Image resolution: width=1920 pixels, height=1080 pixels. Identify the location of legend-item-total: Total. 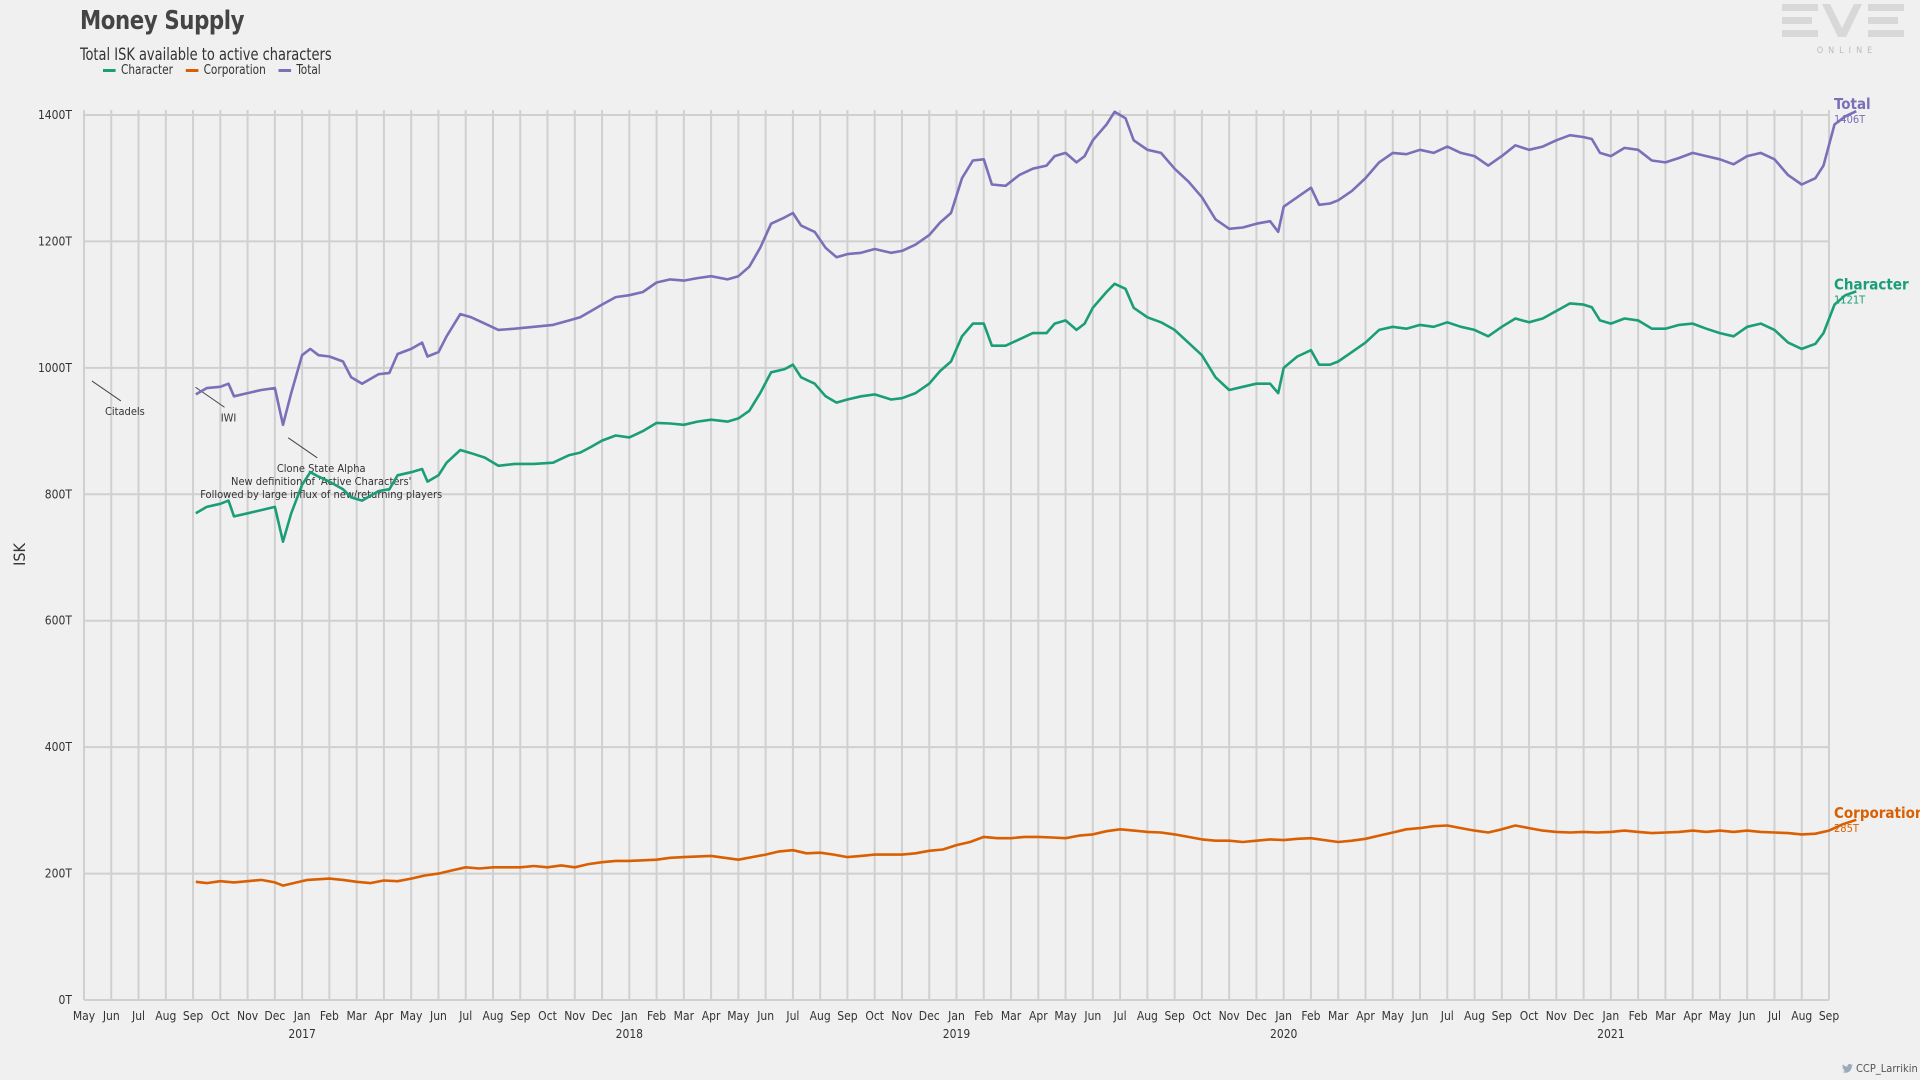
(299, 70).